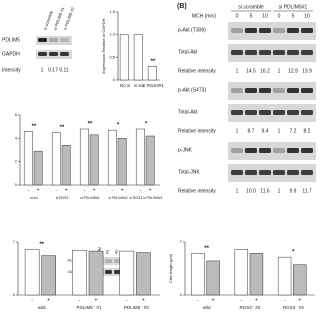  Describe the element at coordinates (181, 241) in the screenshot. I see `y-tick-label: 7` at that location.